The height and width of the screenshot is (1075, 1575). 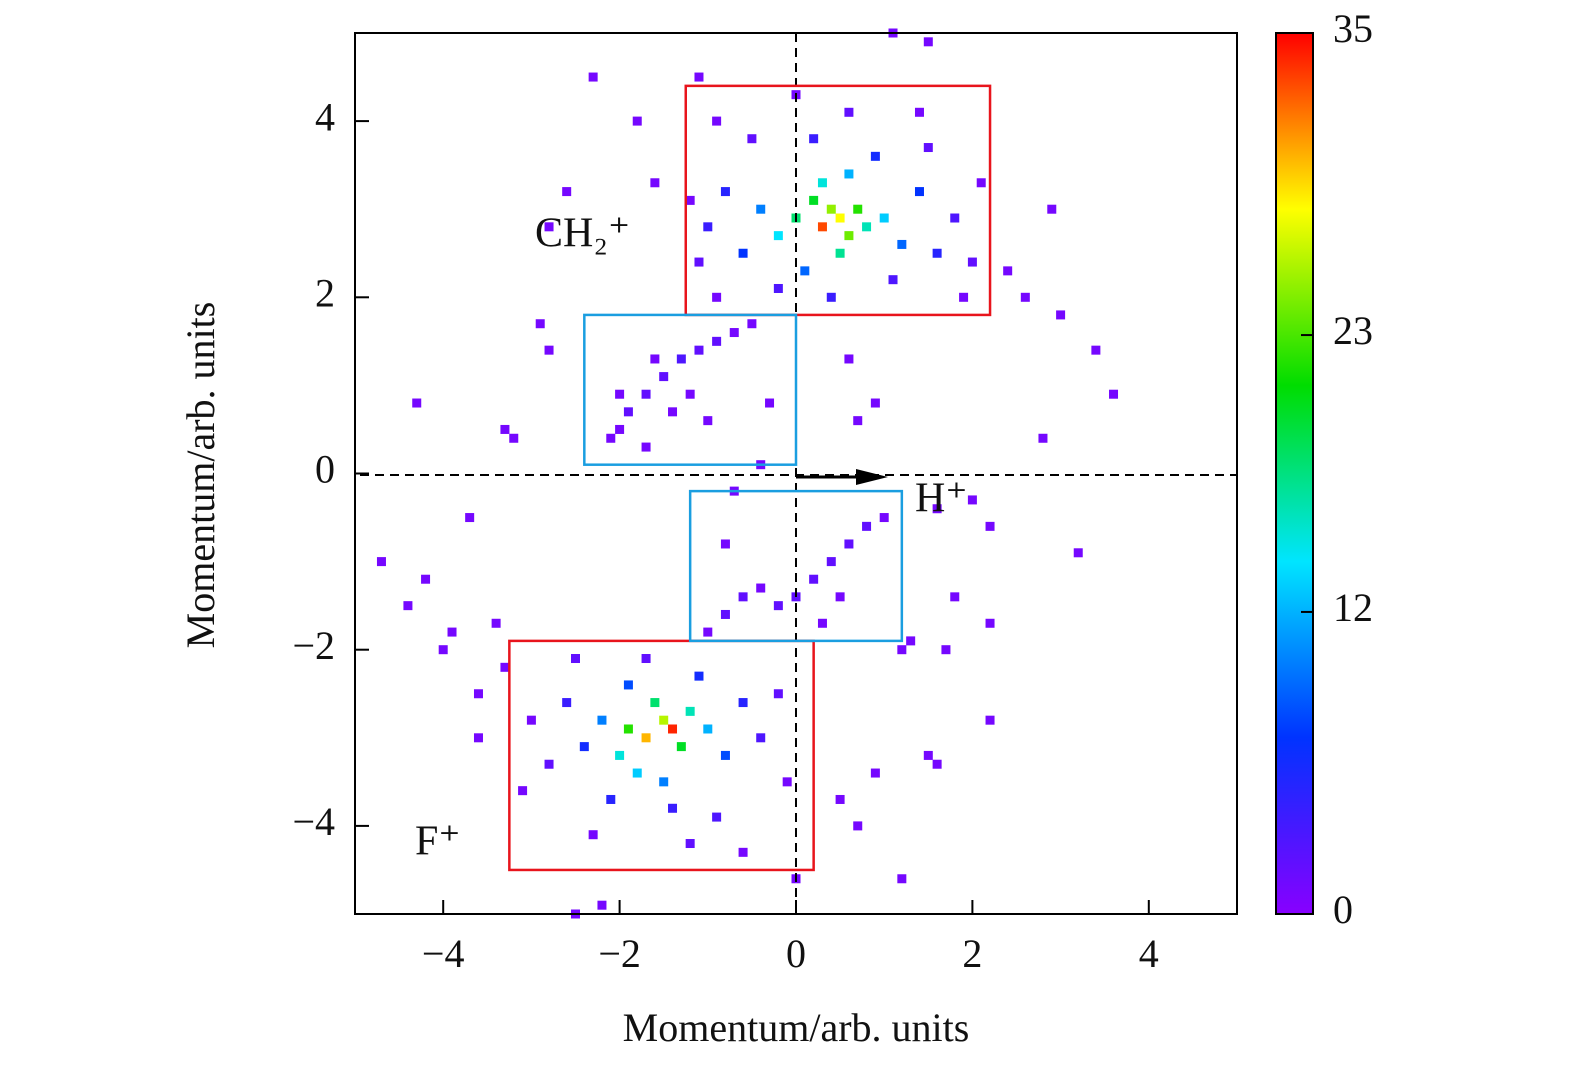 What do you see at coordinates (1149, 953) in the screenshot?
I see `x-tick-label: 4` at bounding box center [1149, 953].